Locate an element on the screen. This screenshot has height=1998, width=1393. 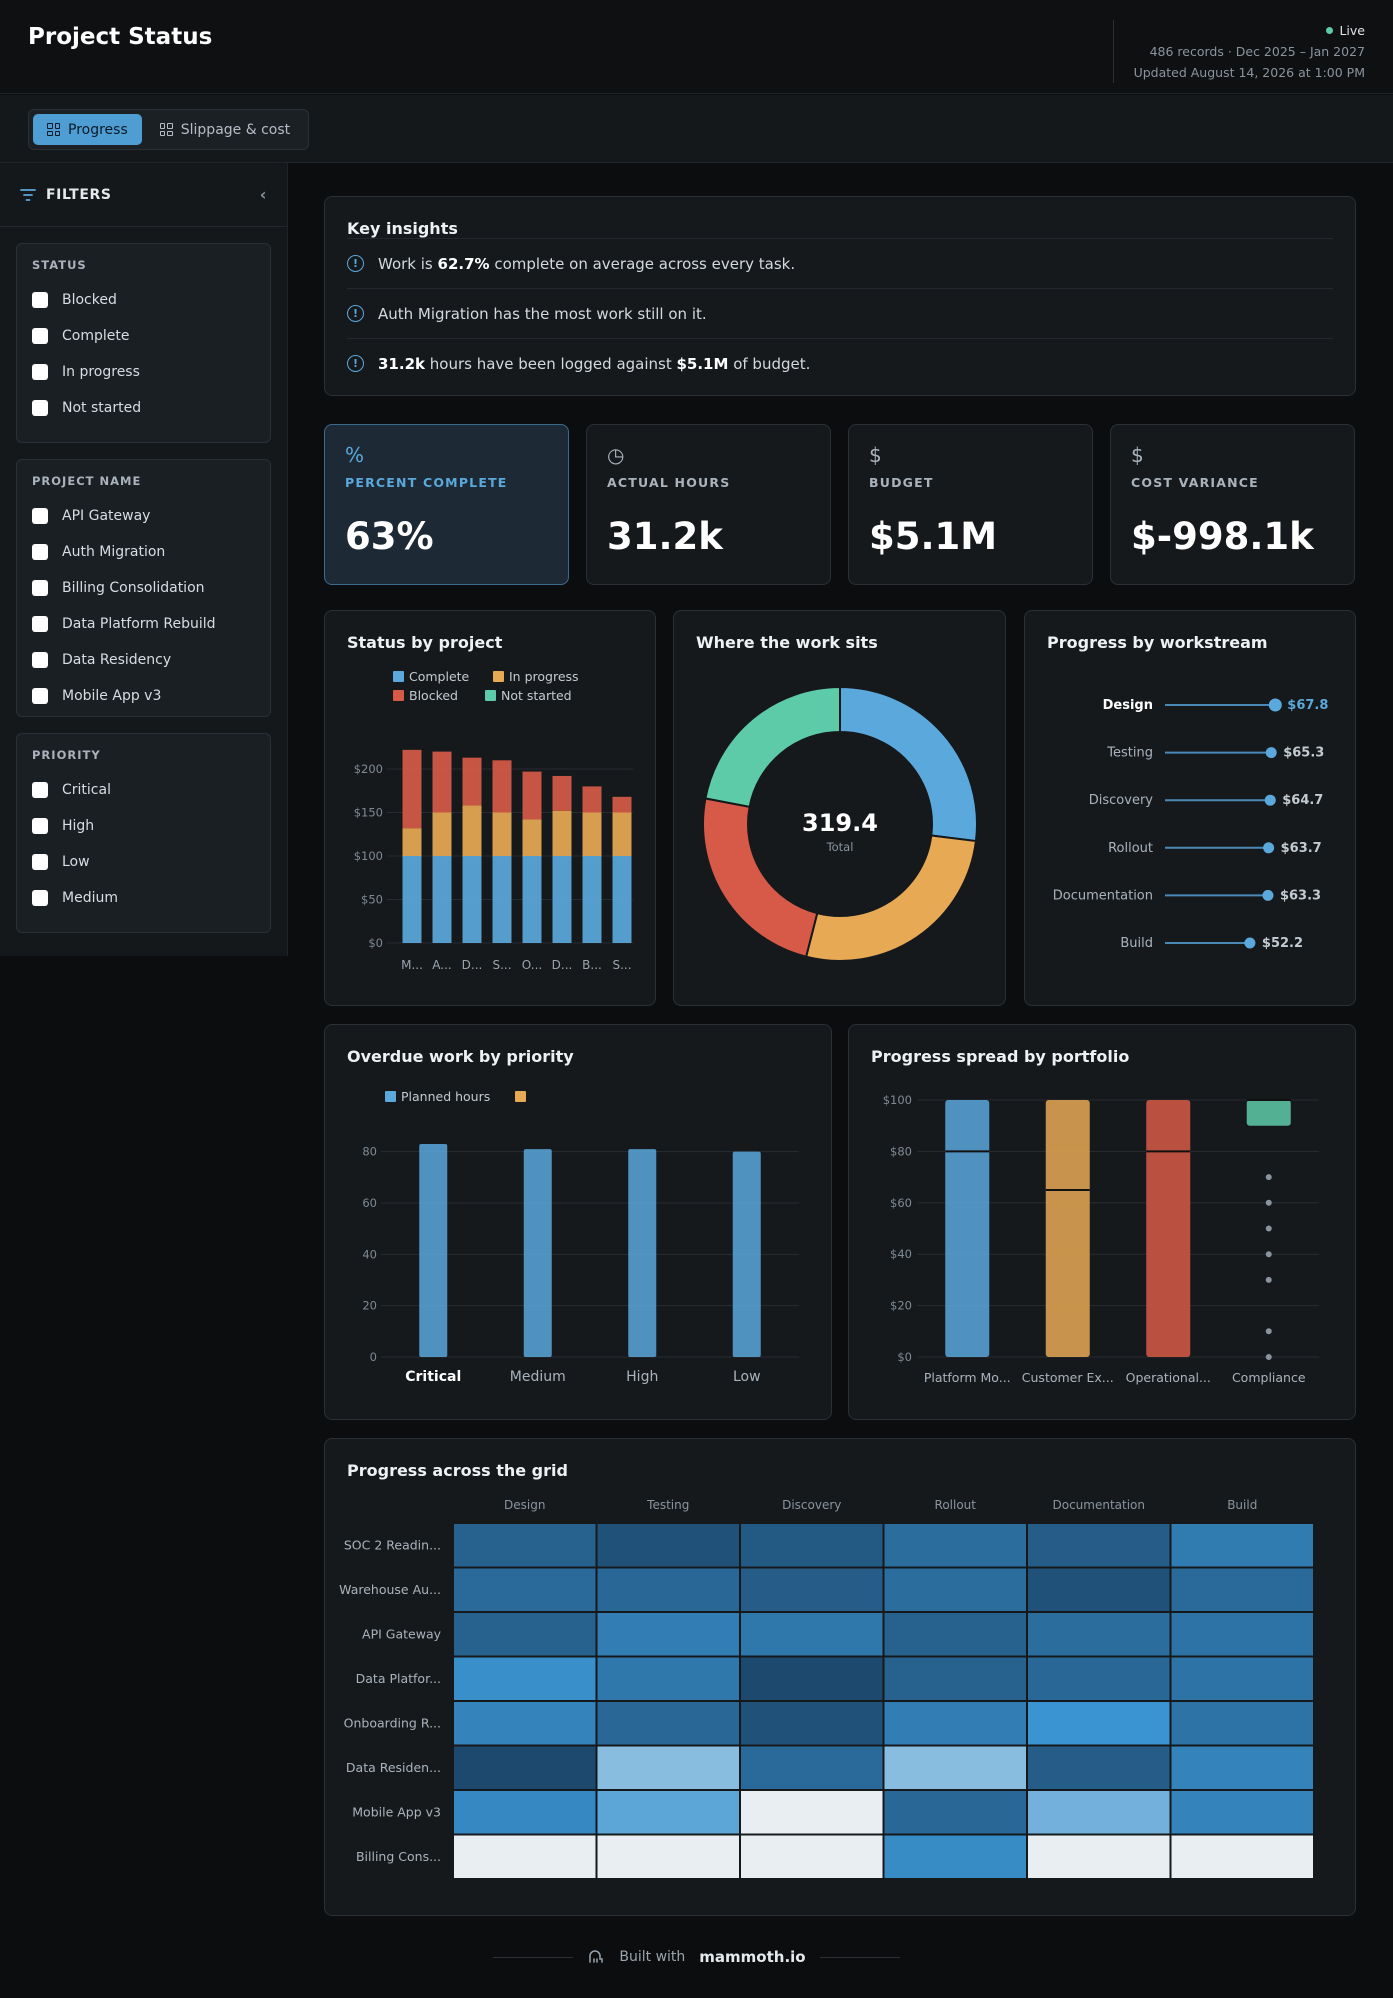
filter-option: Data Platform Rebuild is located at coordinates (143, 624).